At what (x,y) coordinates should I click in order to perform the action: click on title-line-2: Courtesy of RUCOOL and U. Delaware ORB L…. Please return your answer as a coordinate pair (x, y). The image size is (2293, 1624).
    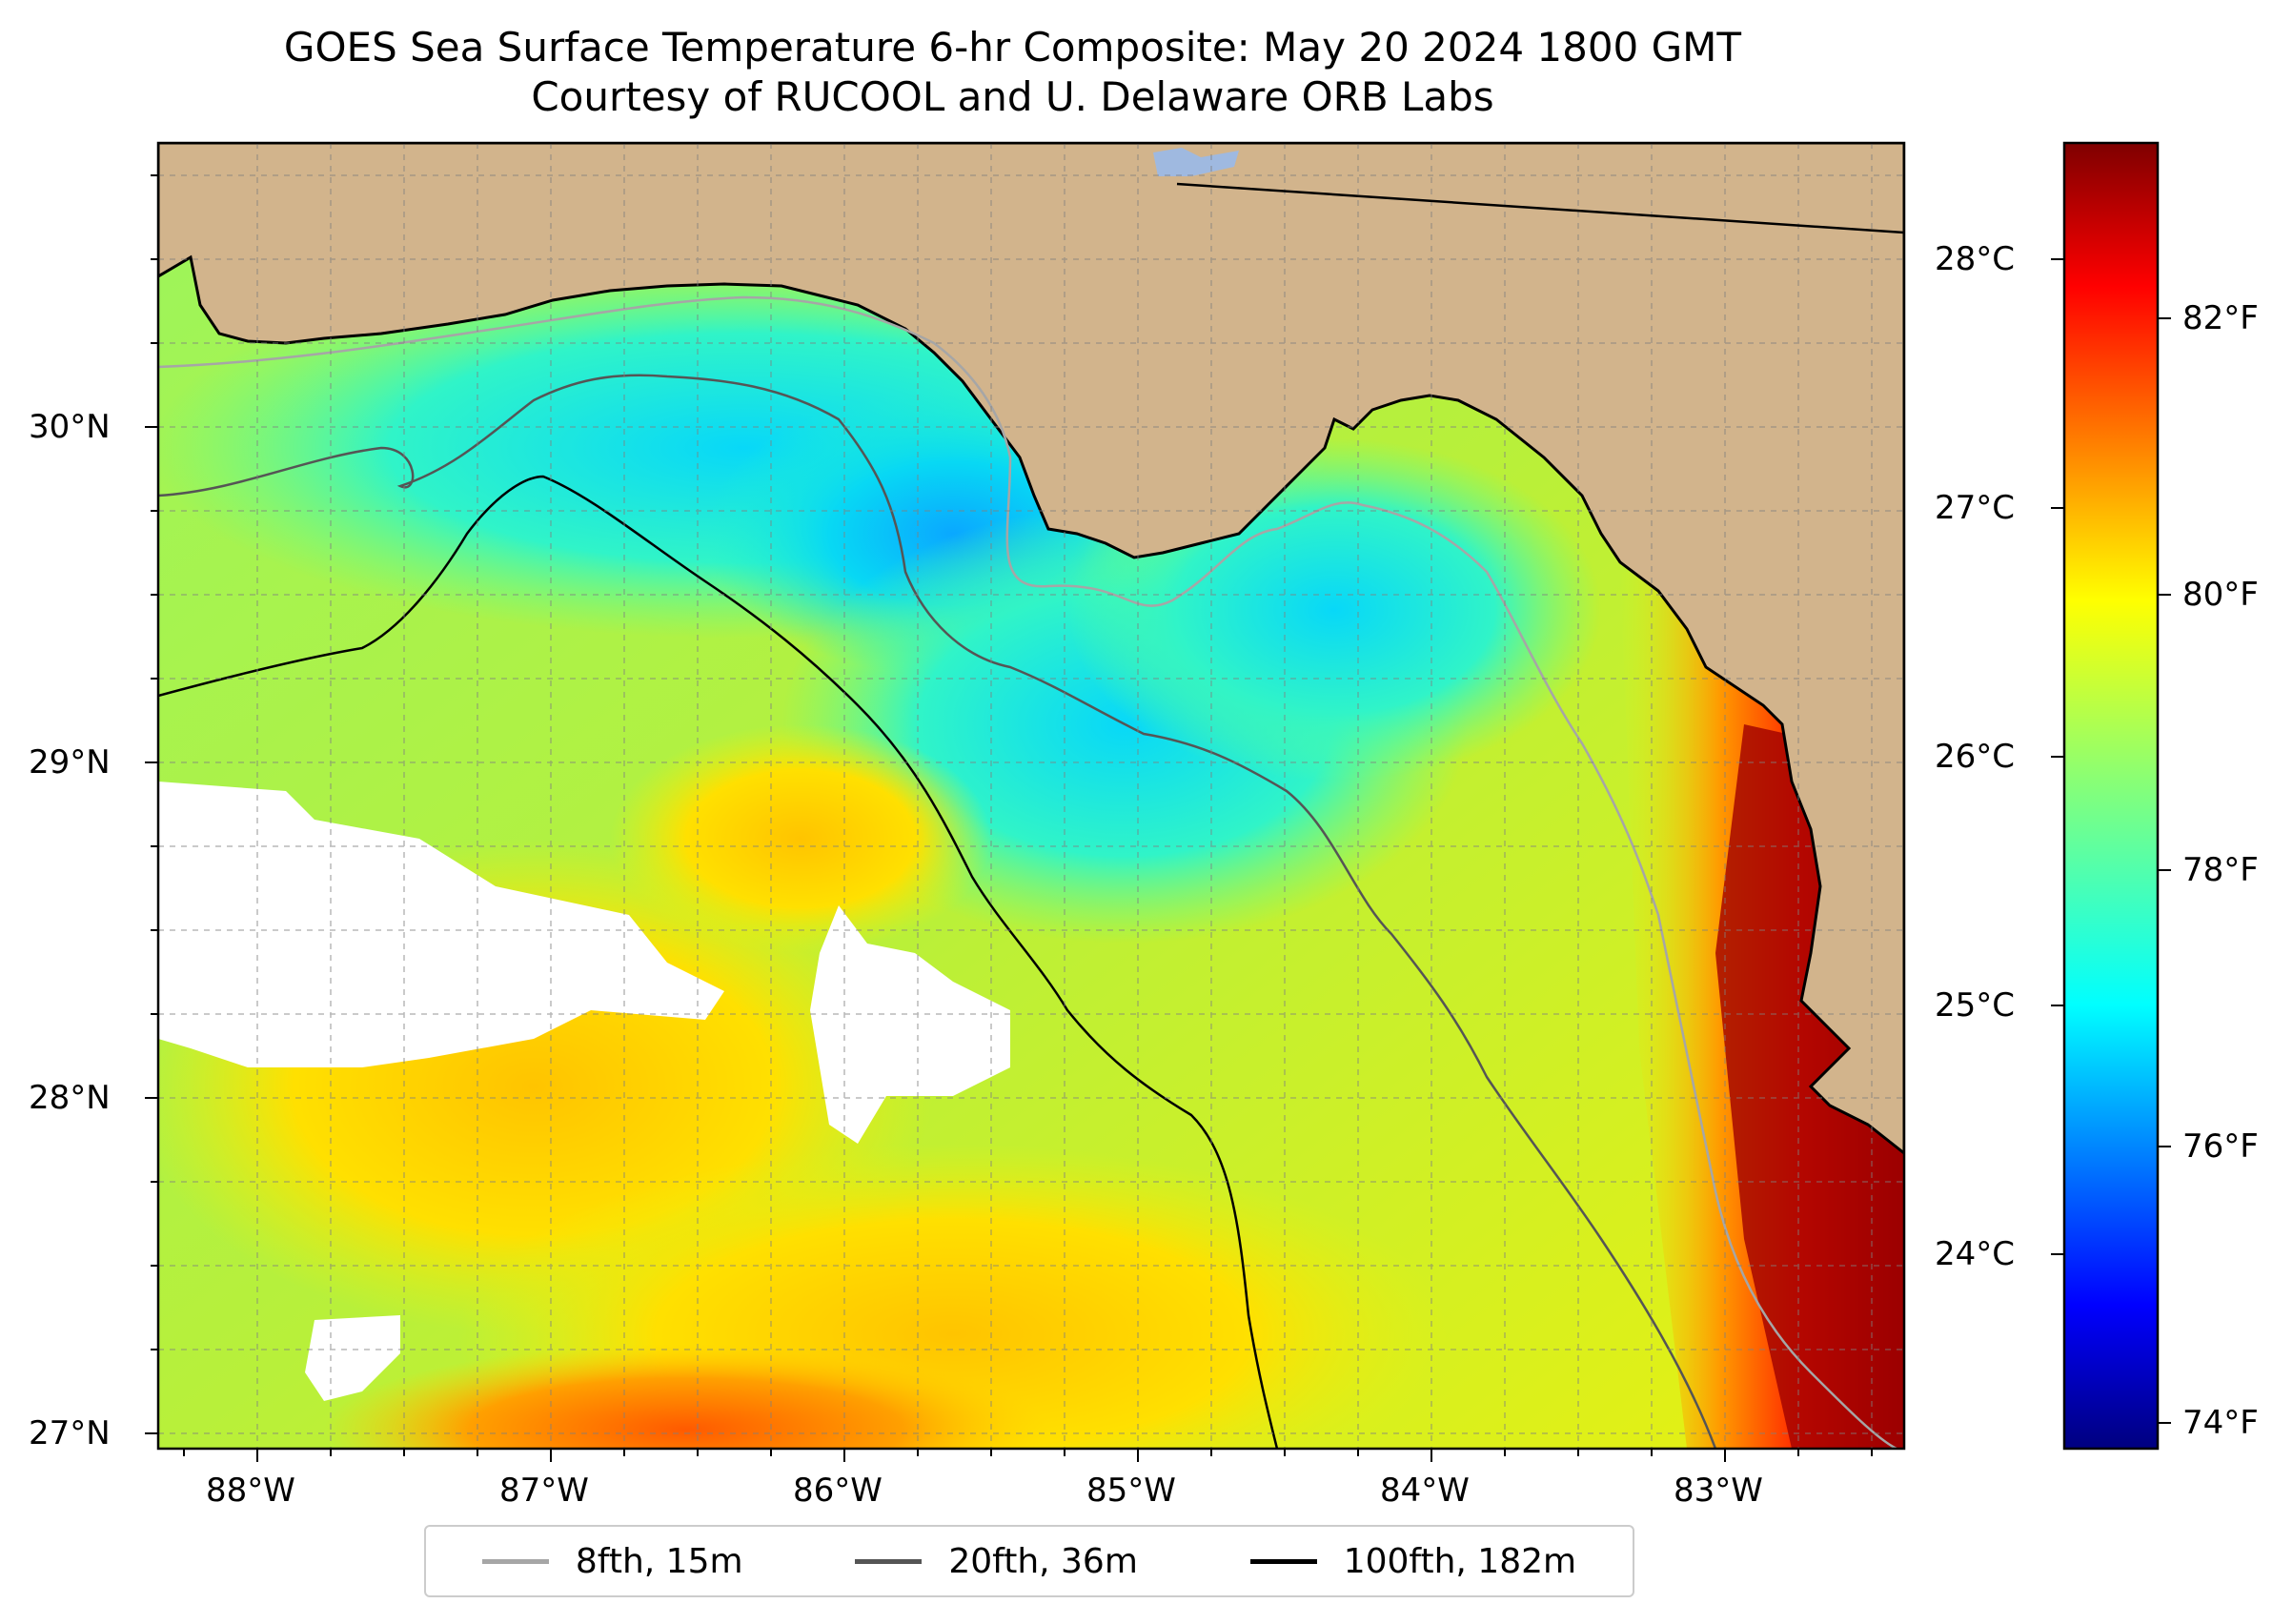
    Looking at the image, I should click on (1013, 96).